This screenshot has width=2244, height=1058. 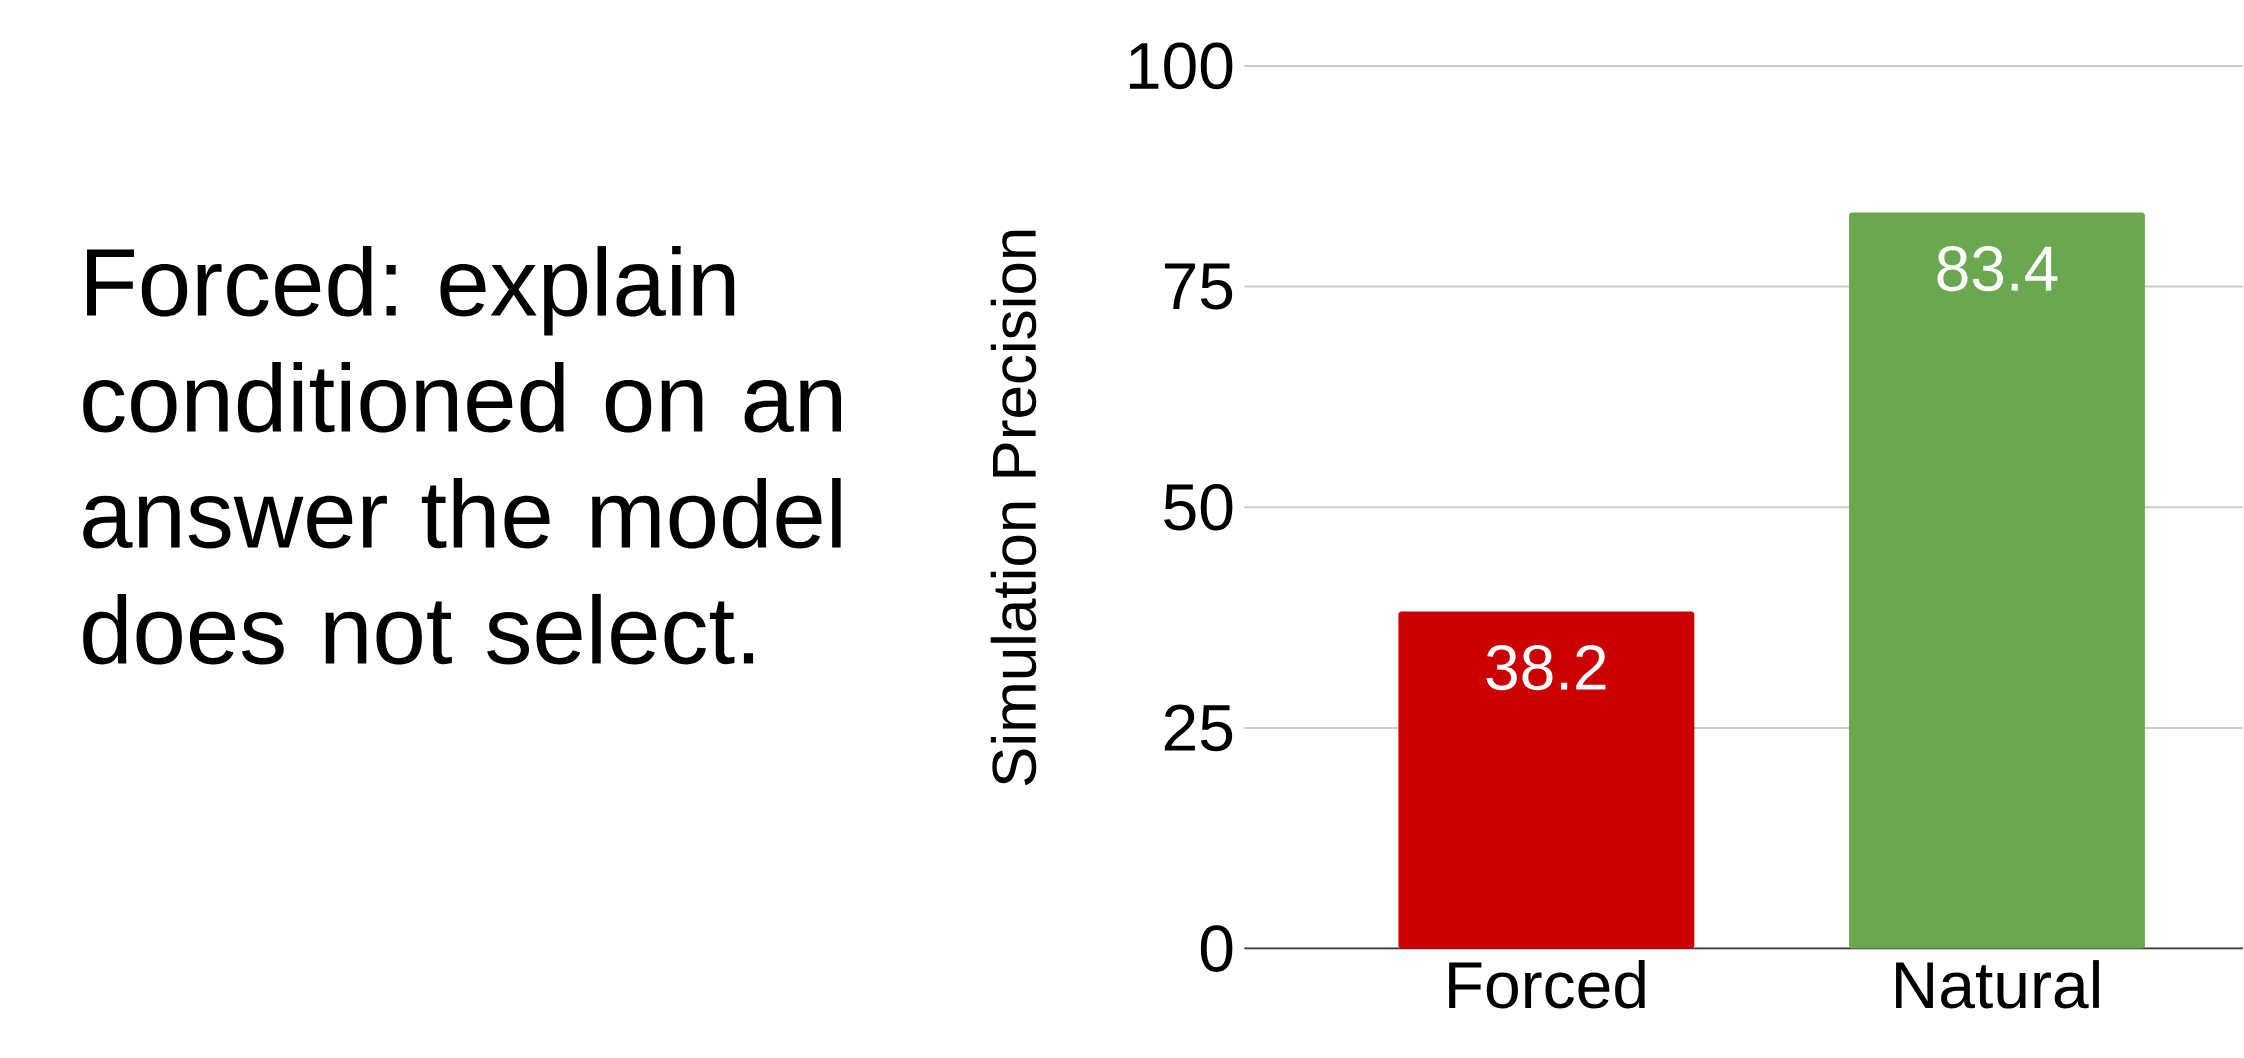 What do you see at coordinates (1216, 949) in the screenshot?
I see `y-tick-label: 0` at bounding box center [1216, 949].